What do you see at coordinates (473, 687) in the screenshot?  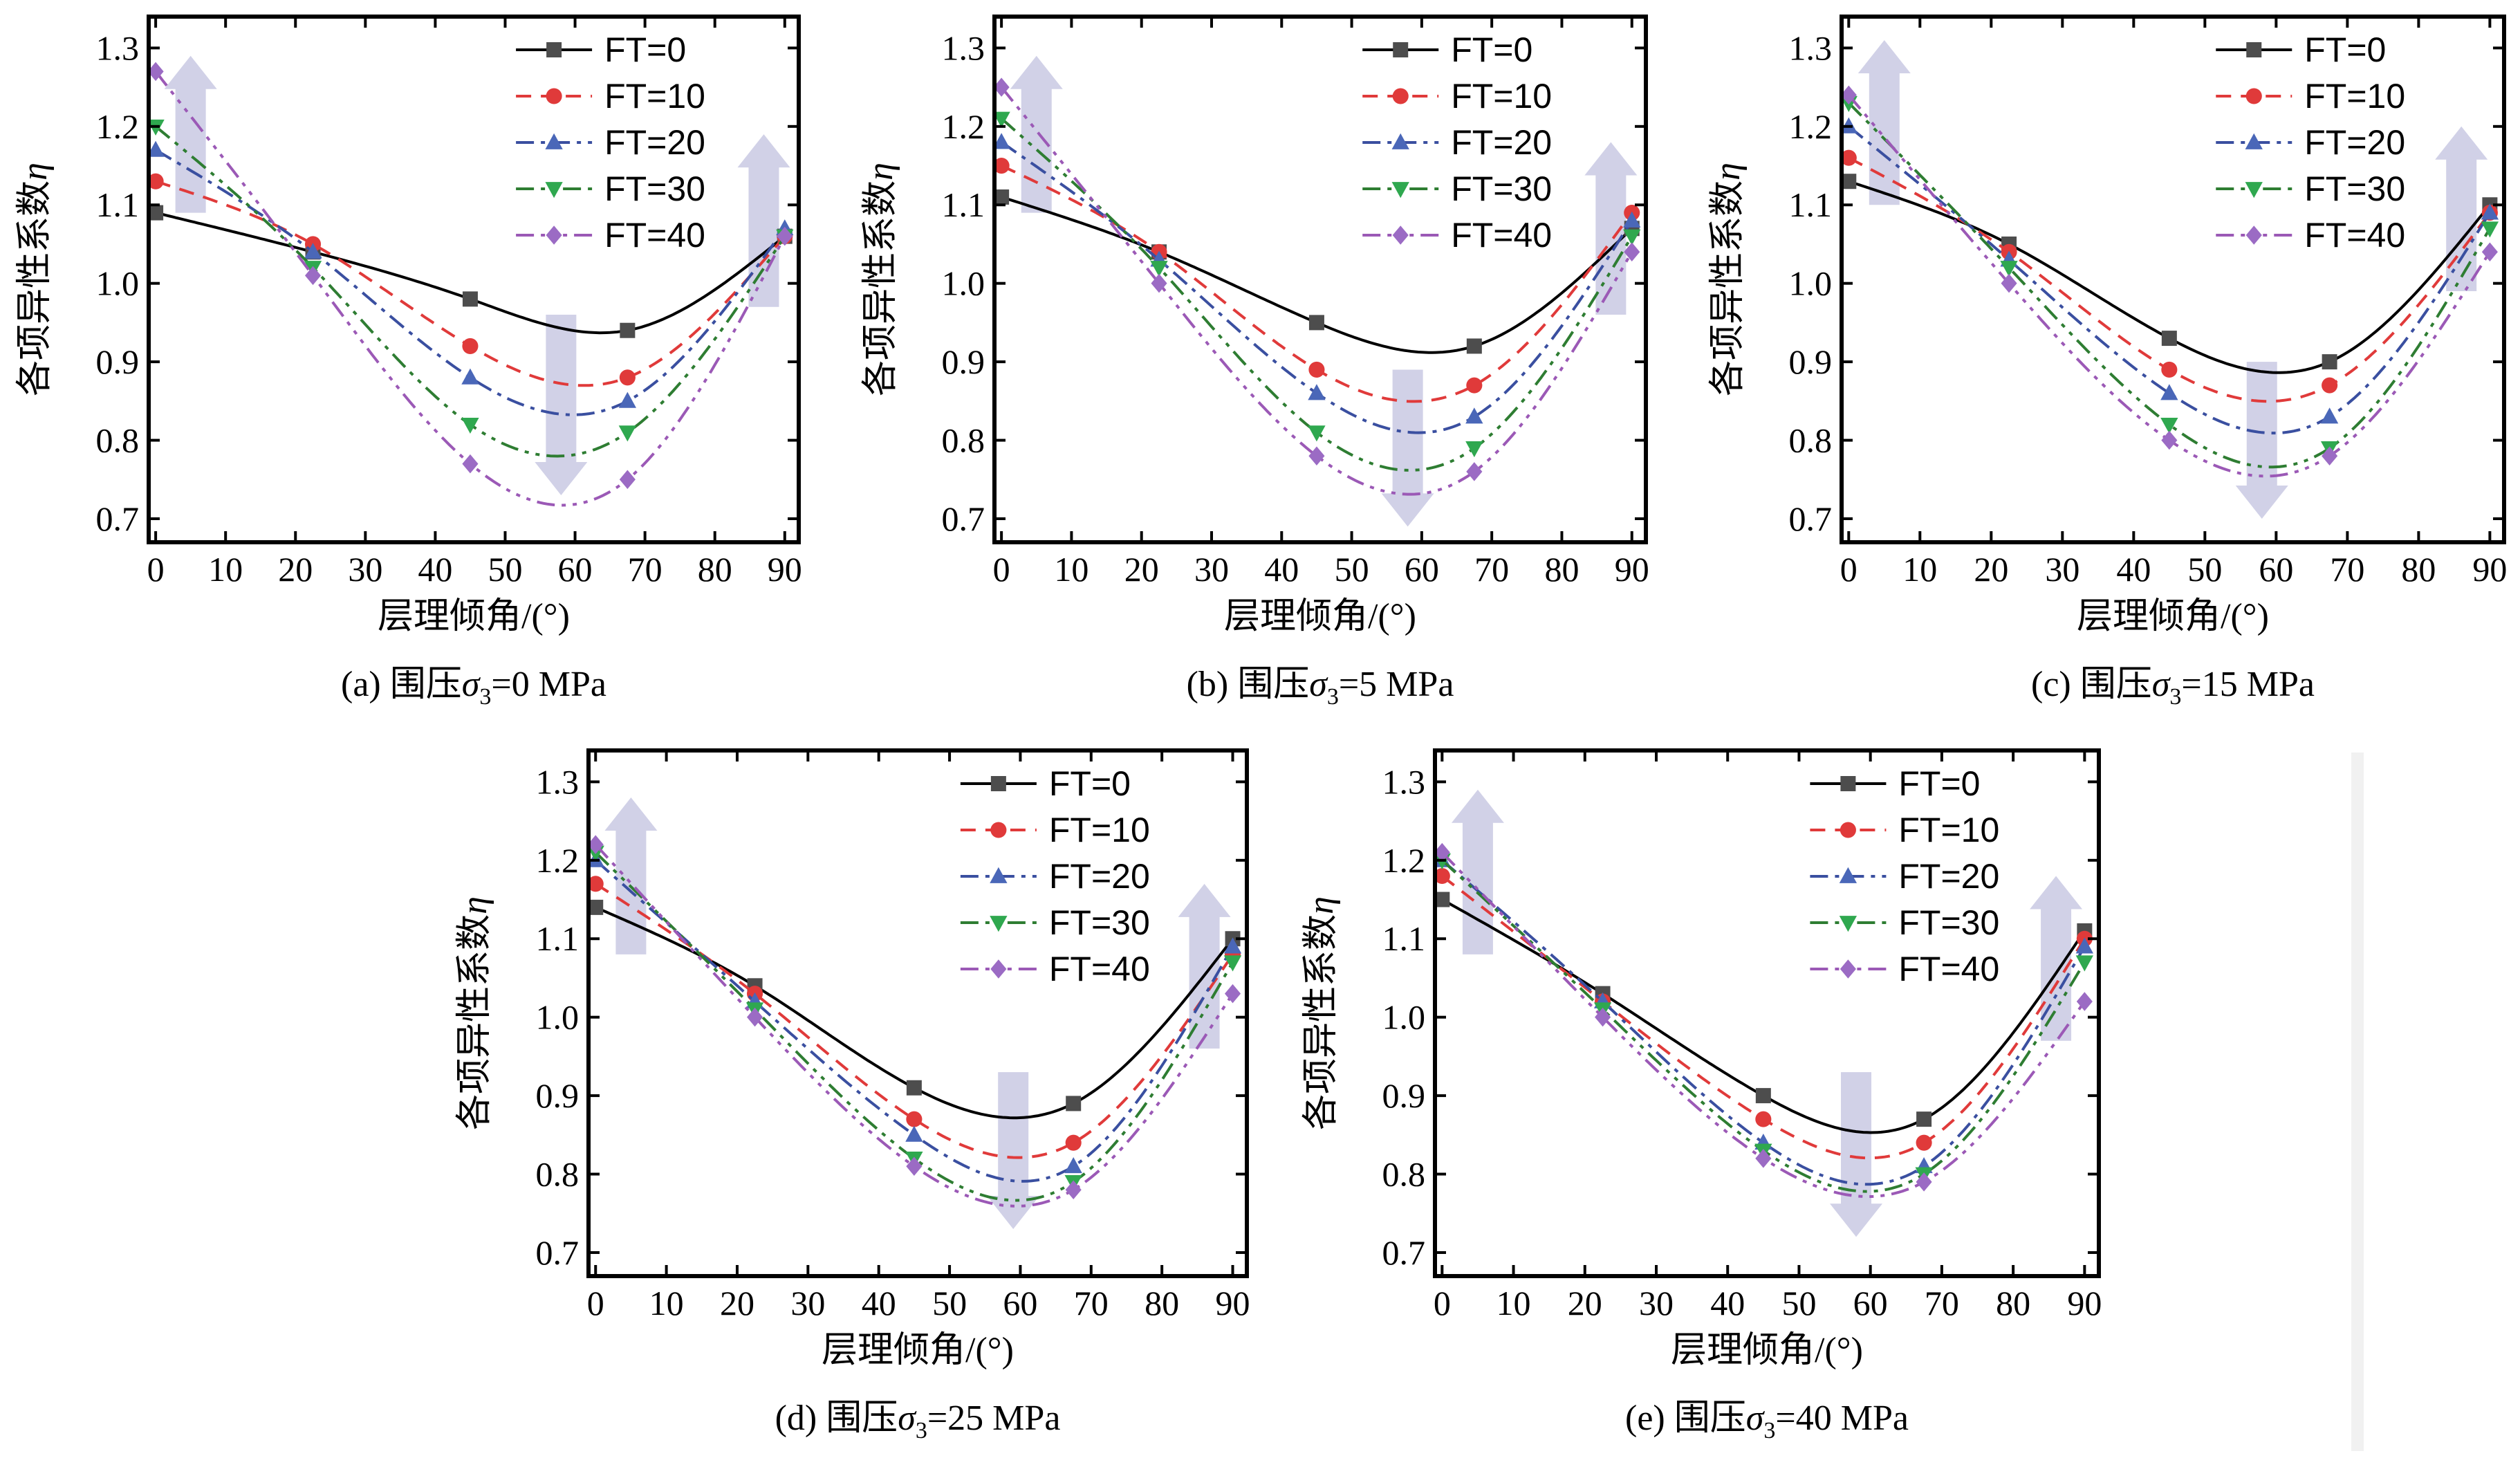 I see `panel-caption: (a) 围压σ3=0 MPa` at bounding box center [473, 687].